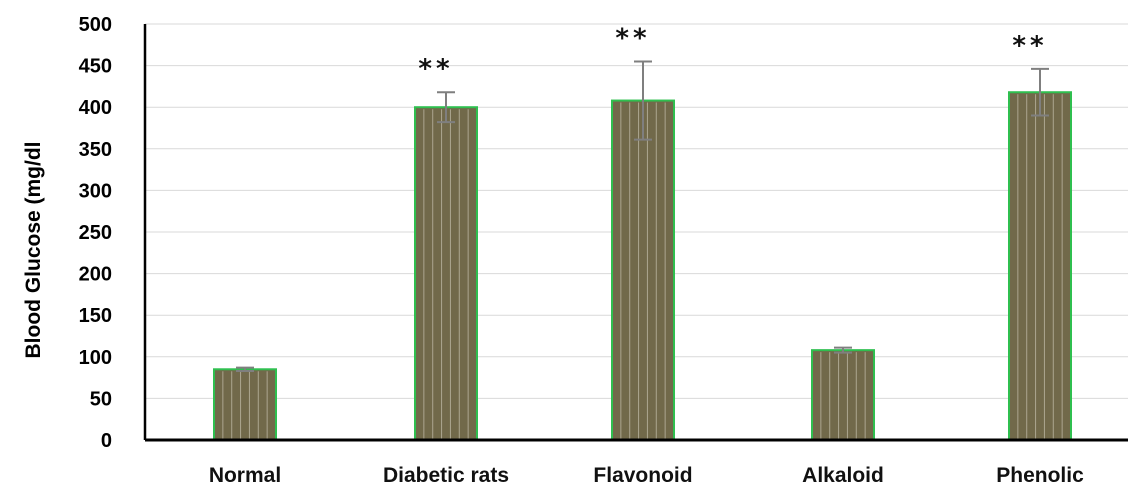  What do you see at coordinates (732, 53) in the screenshot?
I see `significance-markers: ** ** **` at bounding box center [732, 53].